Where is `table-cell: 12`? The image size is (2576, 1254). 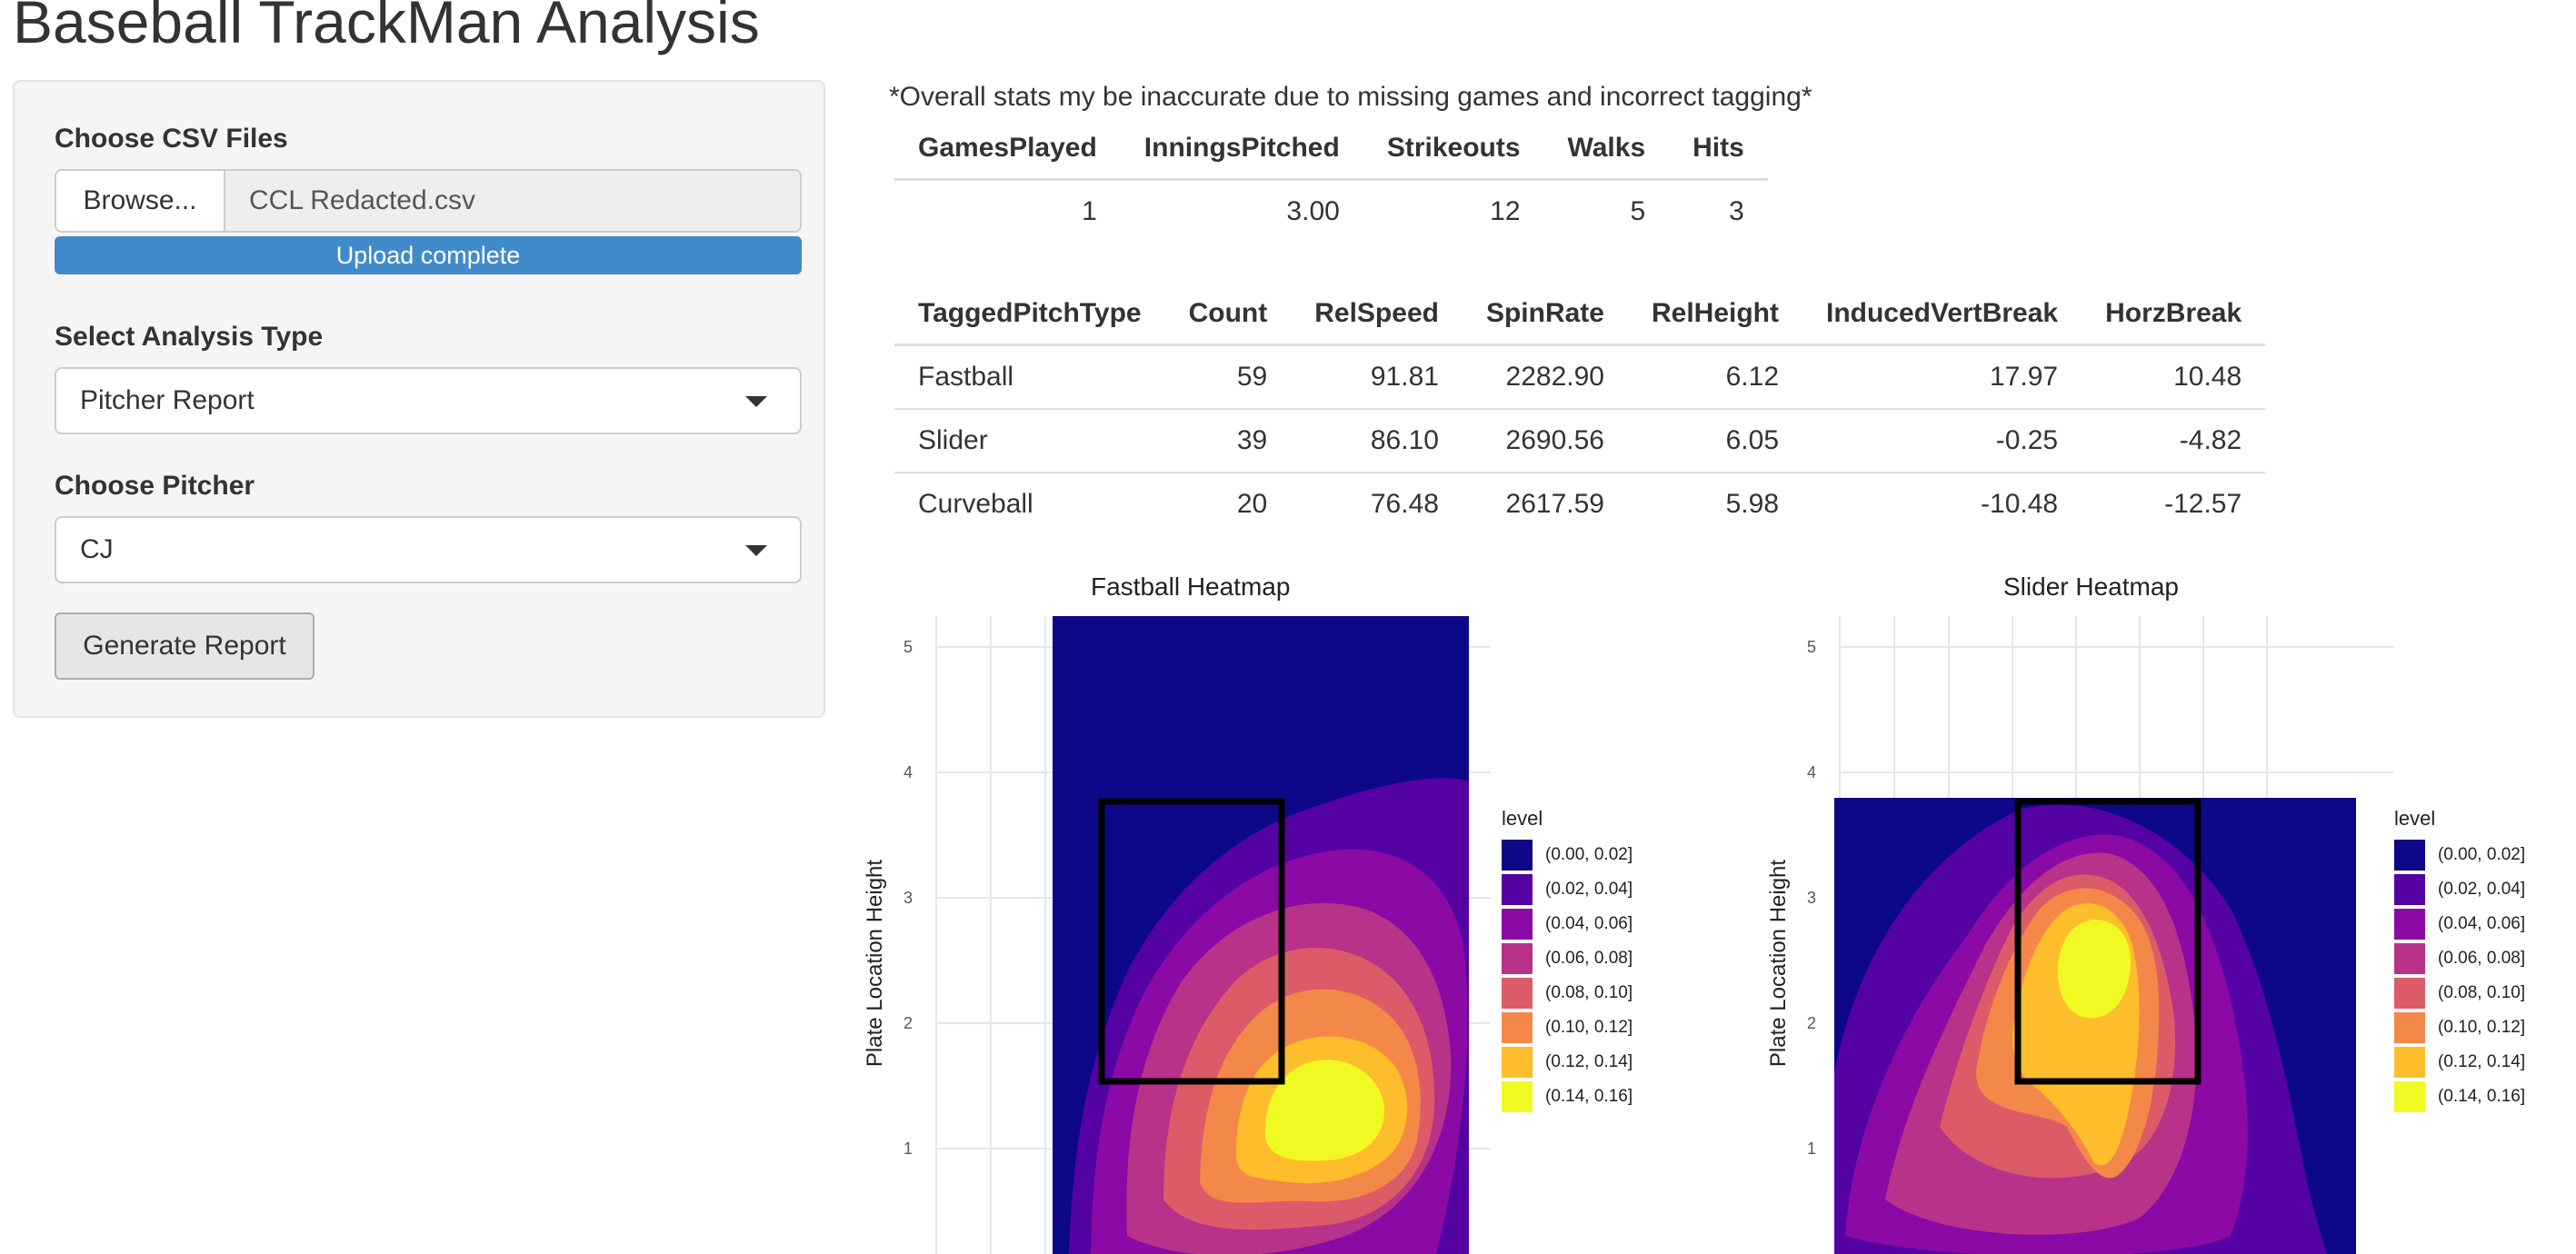
table-cell: 12 is located at coordinates (1505, 211).